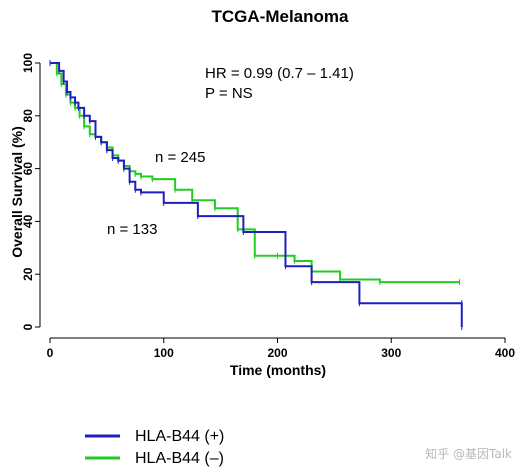  I want to click on x-tick-label: 100, so click(164, 353).